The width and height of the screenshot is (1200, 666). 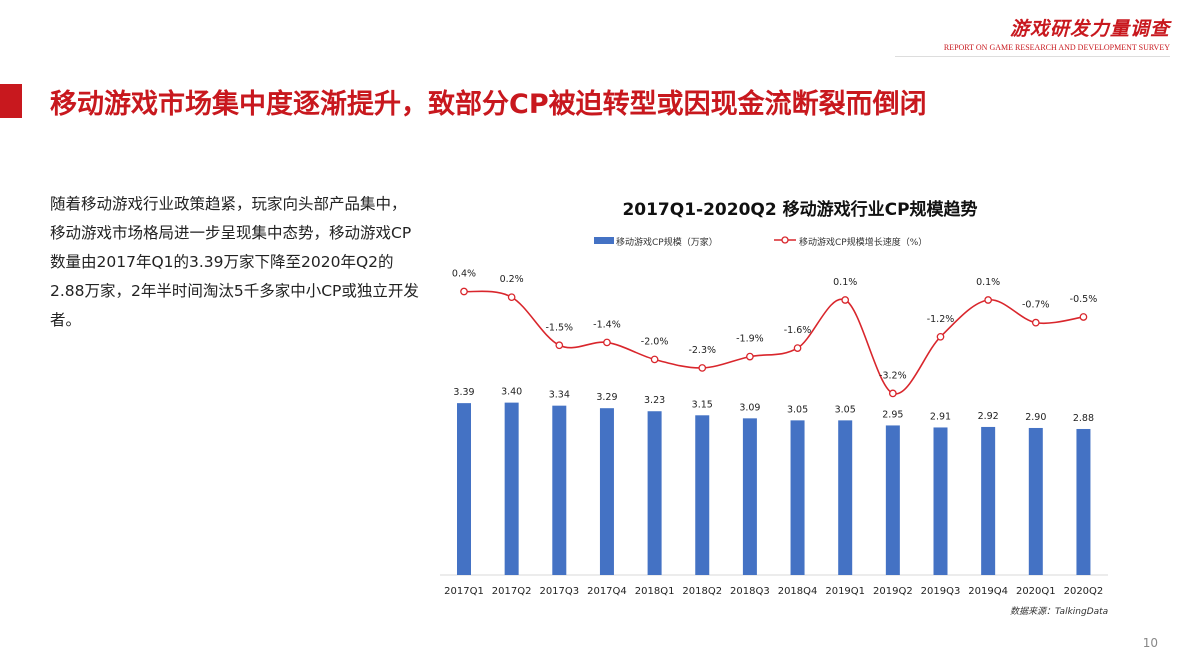 I want to click on x-tick-label: 2020Q2, so click(x=1084, y=591).